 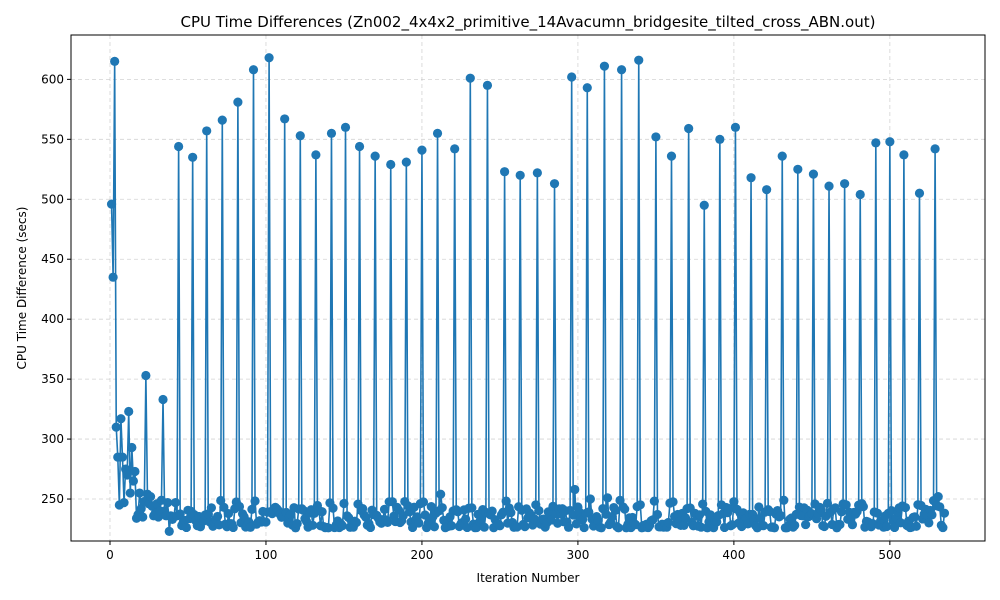 I want to click on x-axis-label: Iteration Number, so click(x=528, y=578).